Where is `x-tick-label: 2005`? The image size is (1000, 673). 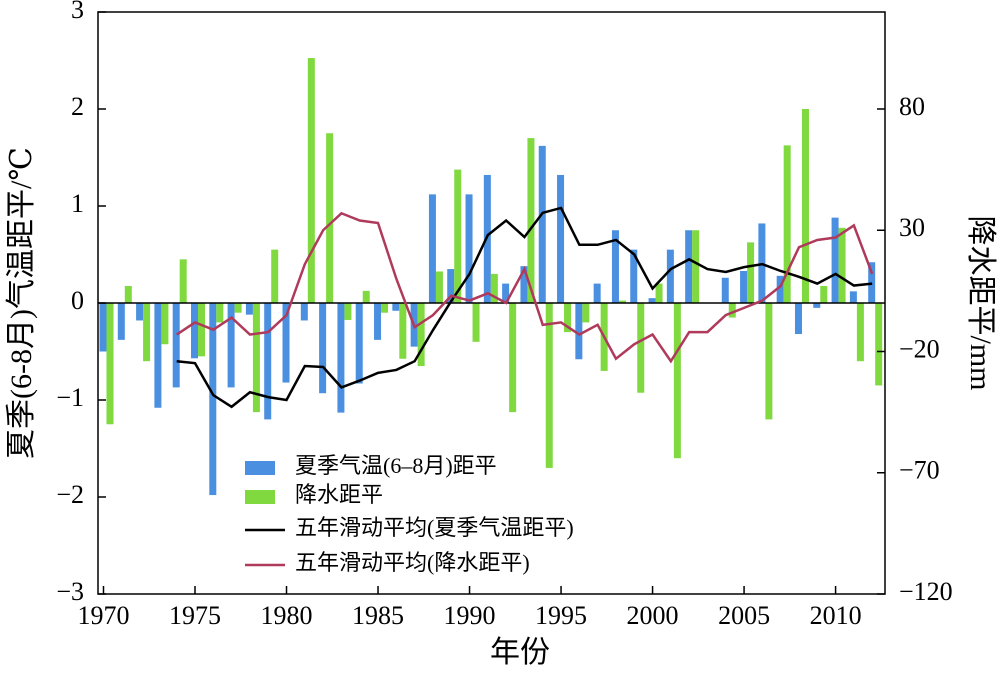
x-tick-label: 2005 is located at coordinates (744, 615).